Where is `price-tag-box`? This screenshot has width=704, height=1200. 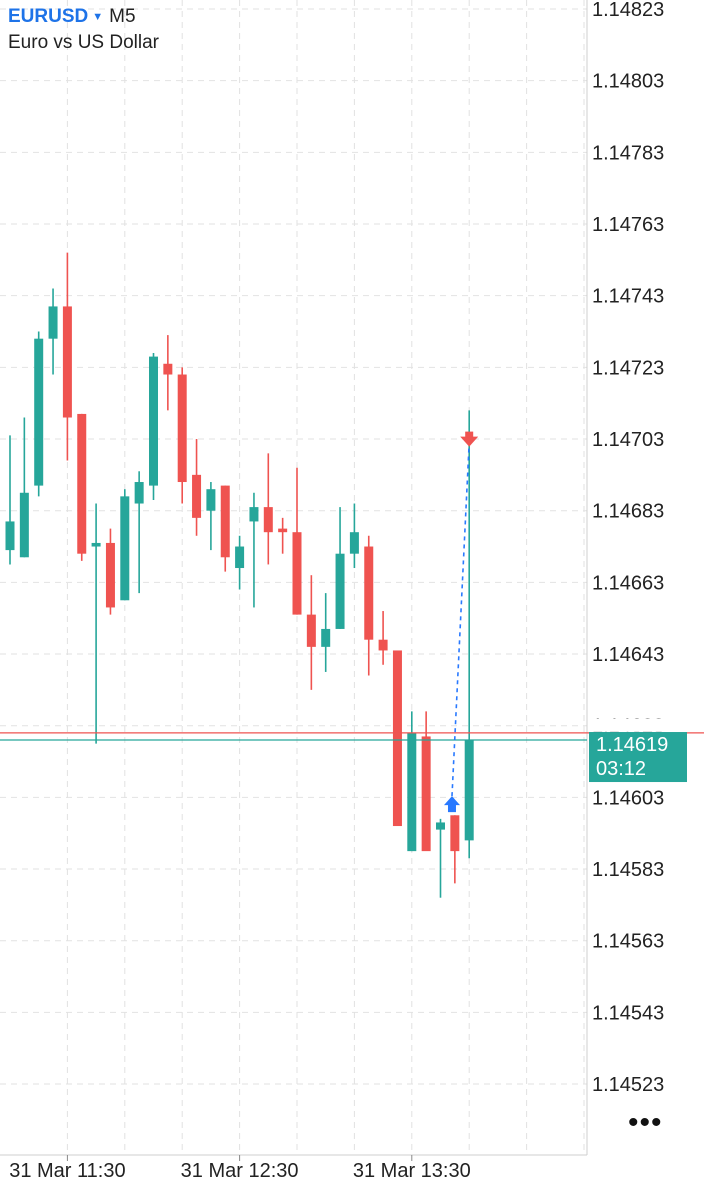
price-tag-box is located at coordinates (638, 757).